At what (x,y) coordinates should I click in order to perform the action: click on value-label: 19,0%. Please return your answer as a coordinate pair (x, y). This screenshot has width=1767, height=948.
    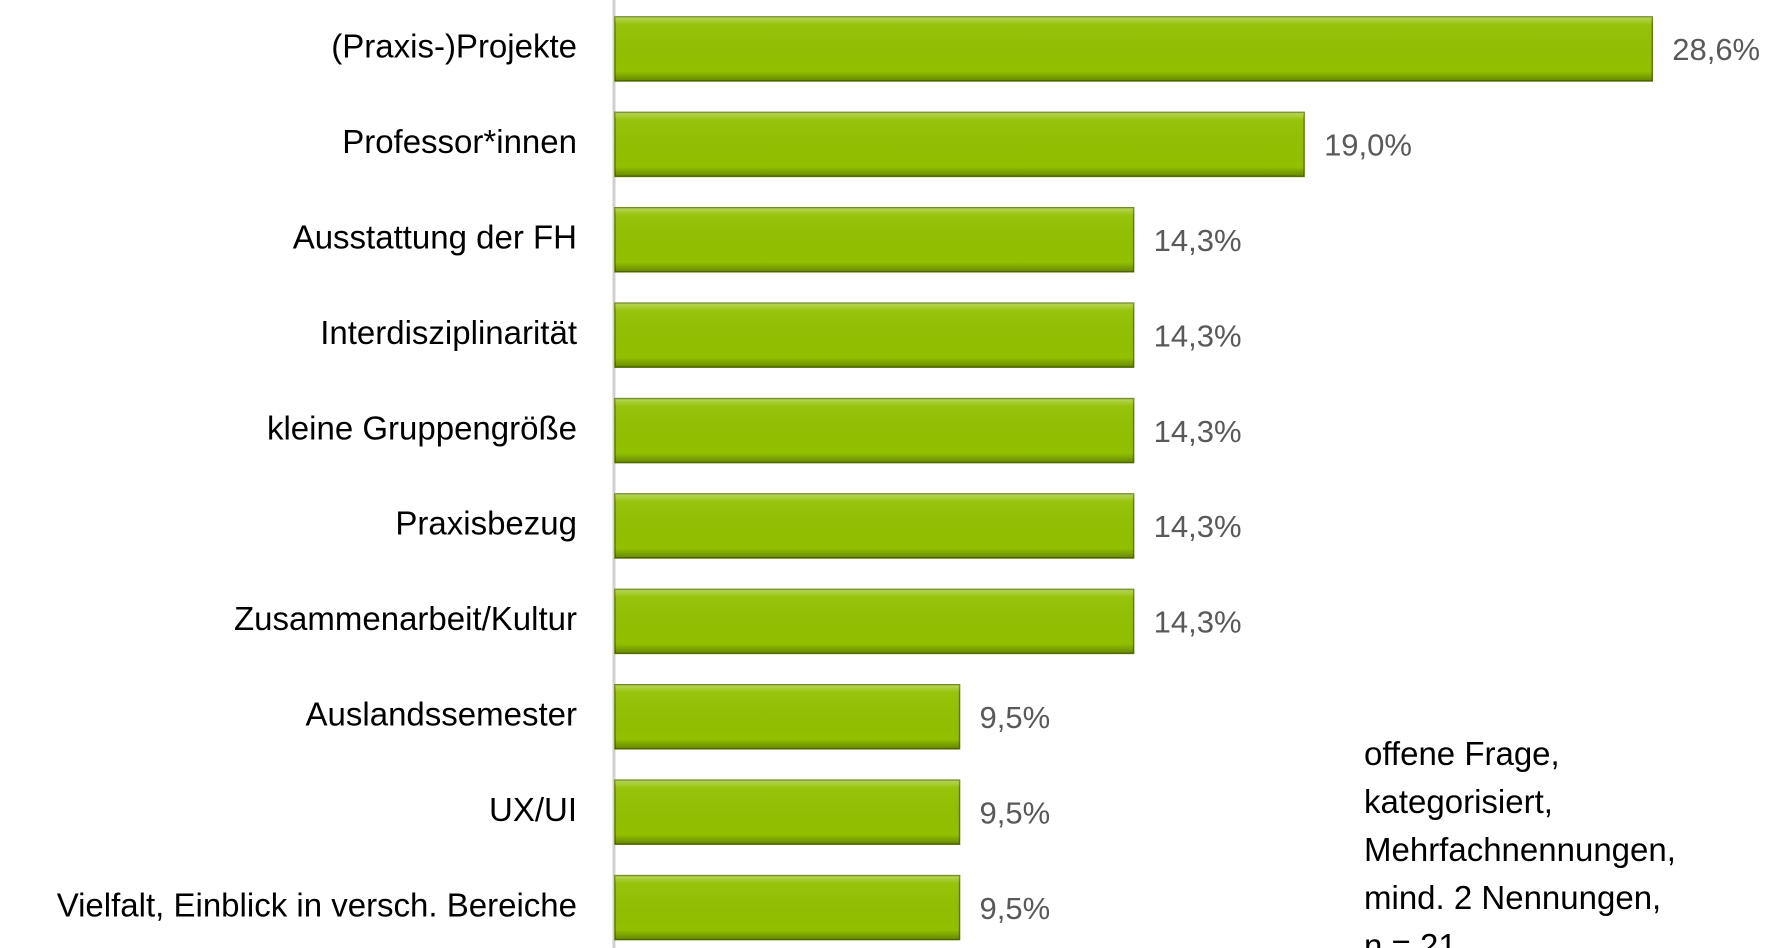
    Looking at the image, I should click on (1368, 145).